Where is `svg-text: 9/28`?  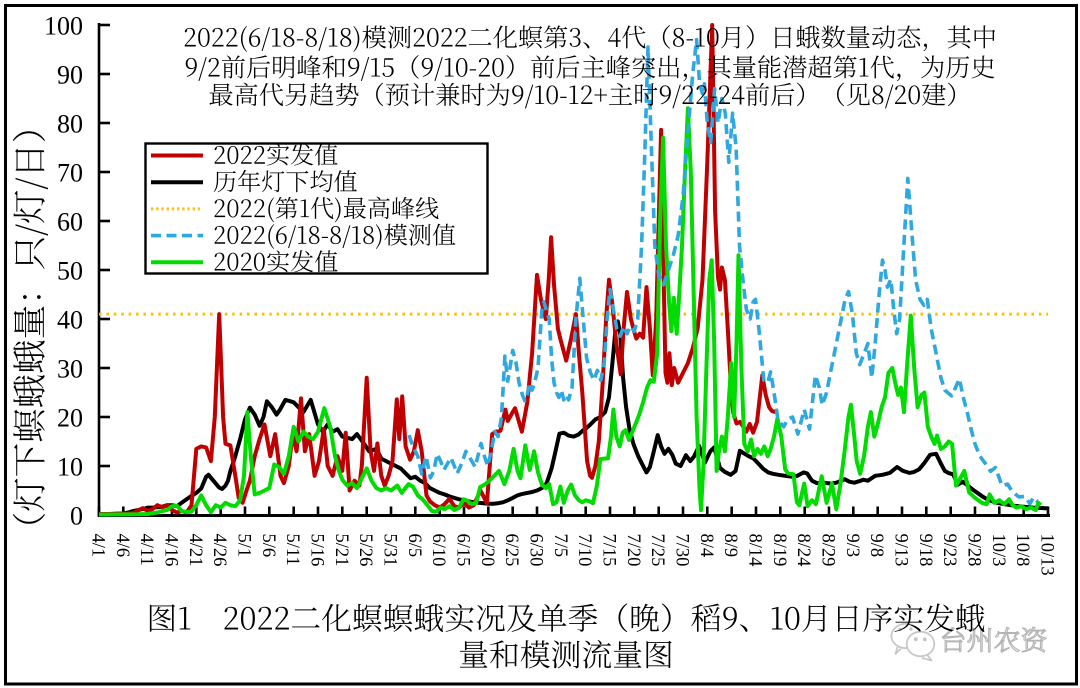 svg-text: 9/28 is located at coordinates (974, 550).